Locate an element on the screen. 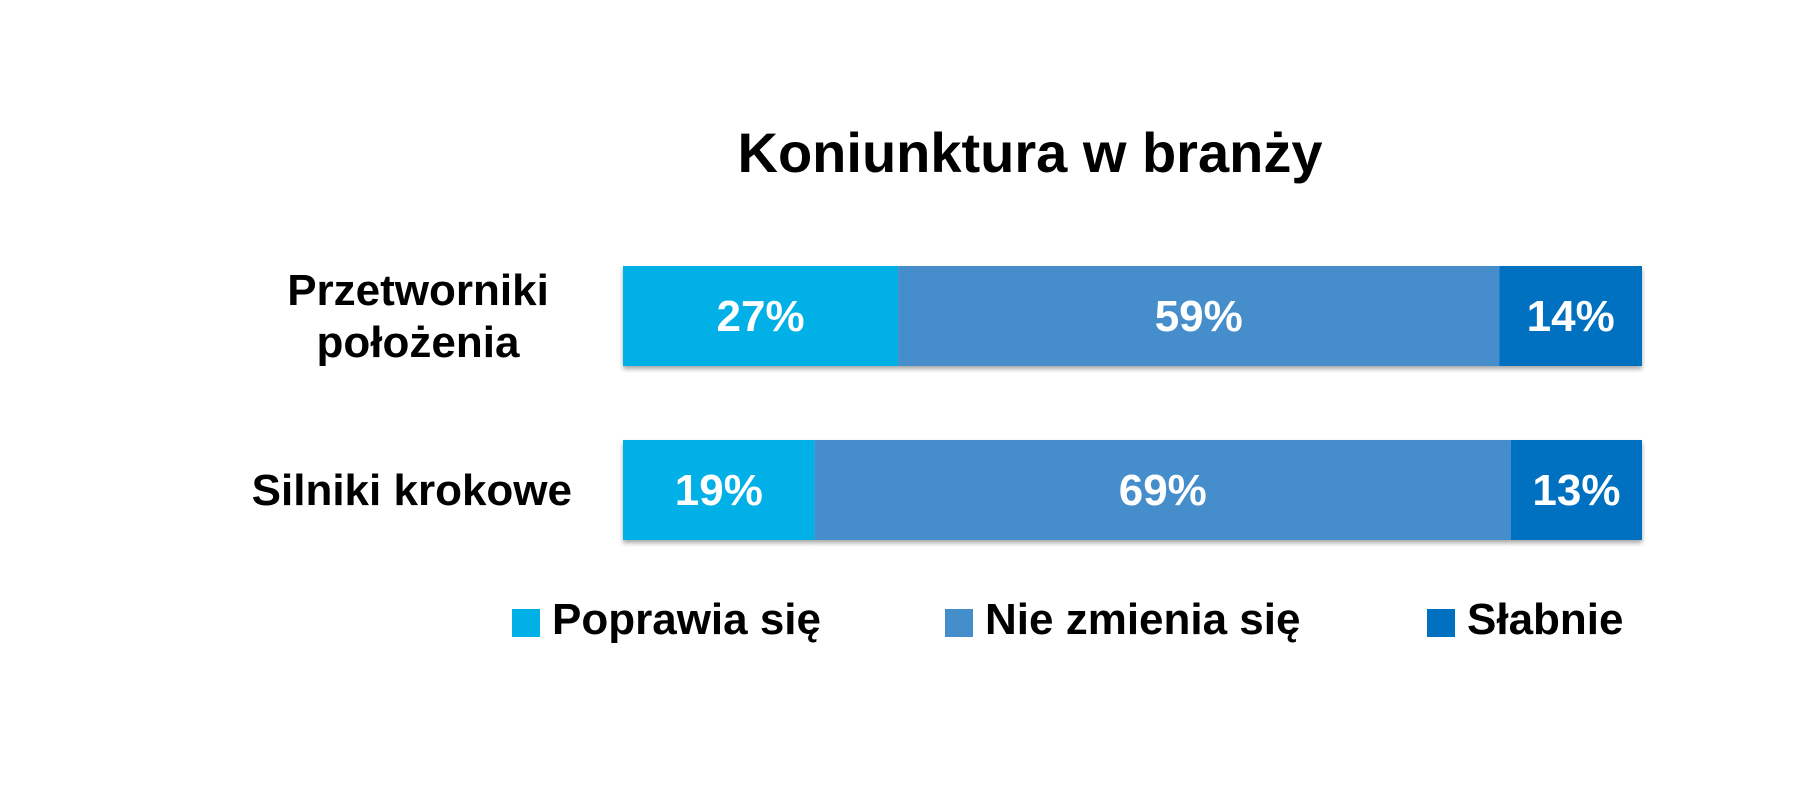  legend-item: Poprawia się is located at coordinates (666, 619).